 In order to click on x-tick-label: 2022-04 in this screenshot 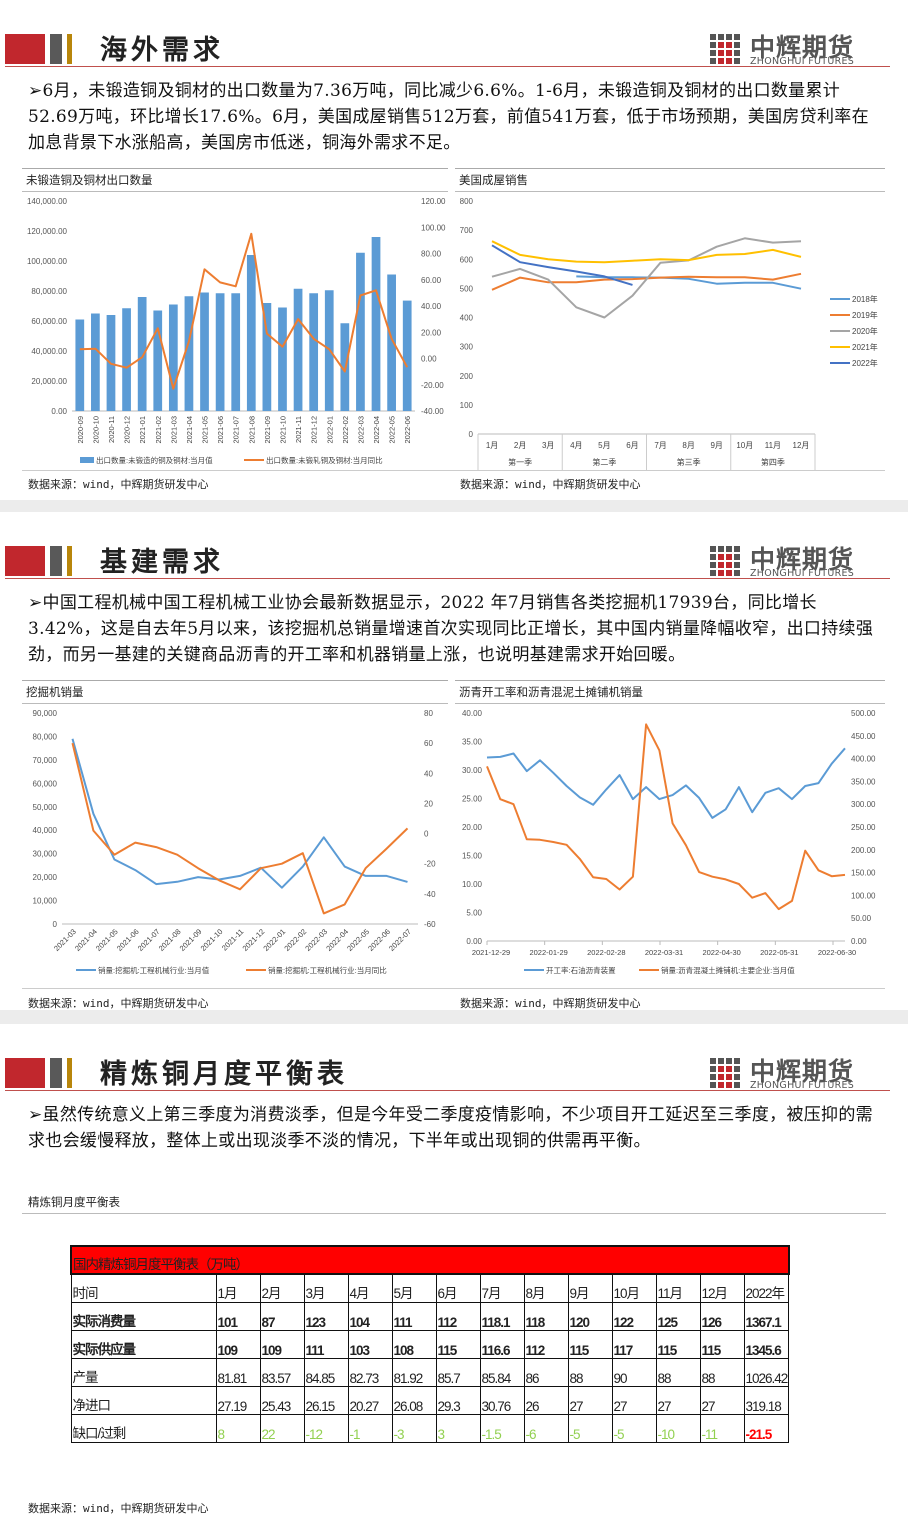, I will do `click(376, 430)`.